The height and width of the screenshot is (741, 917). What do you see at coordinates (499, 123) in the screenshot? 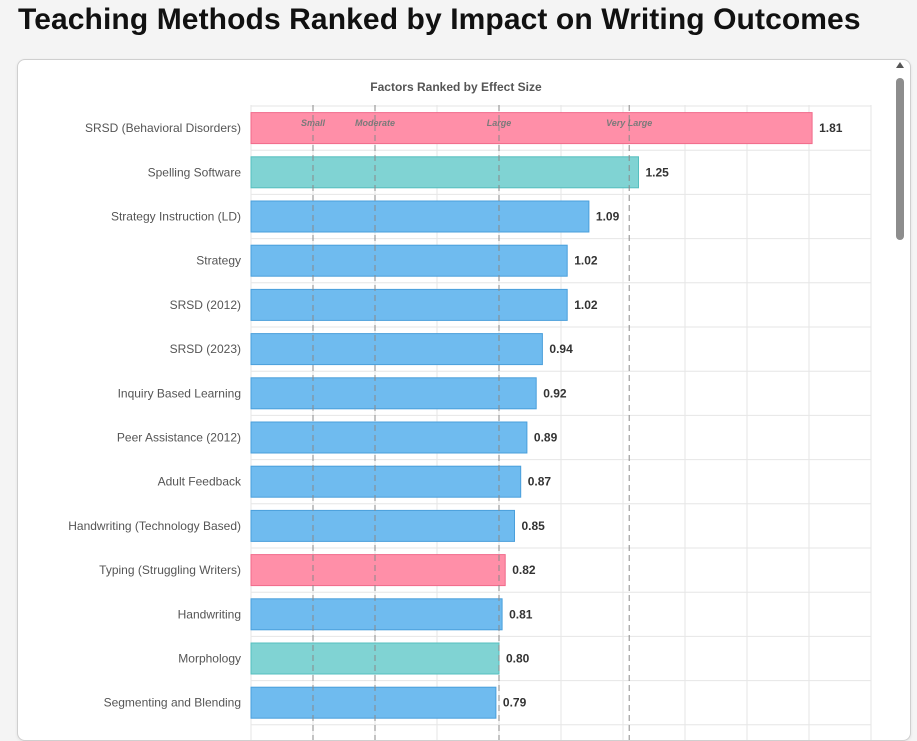
I see `threshold-label: Large` at bounding box center [499, 123].